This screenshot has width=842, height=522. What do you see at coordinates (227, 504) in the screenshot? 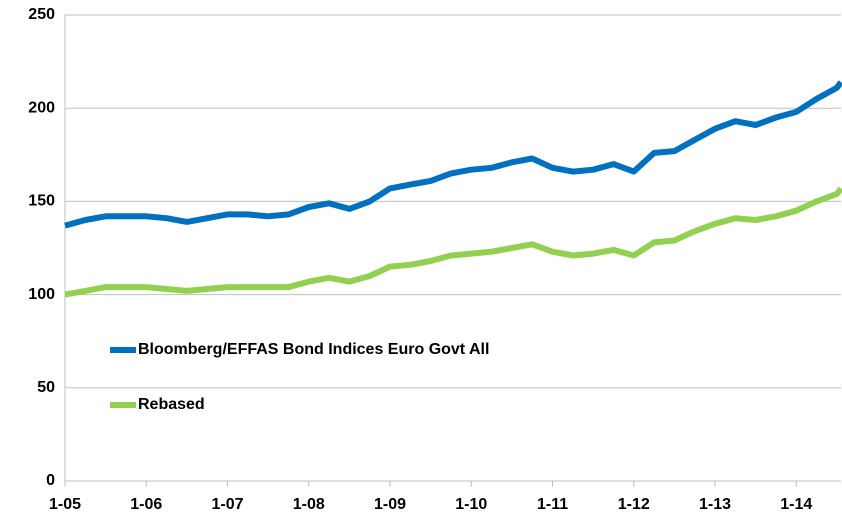
I see `x-tick-label: 1-07` at bounding box center [227, 504].